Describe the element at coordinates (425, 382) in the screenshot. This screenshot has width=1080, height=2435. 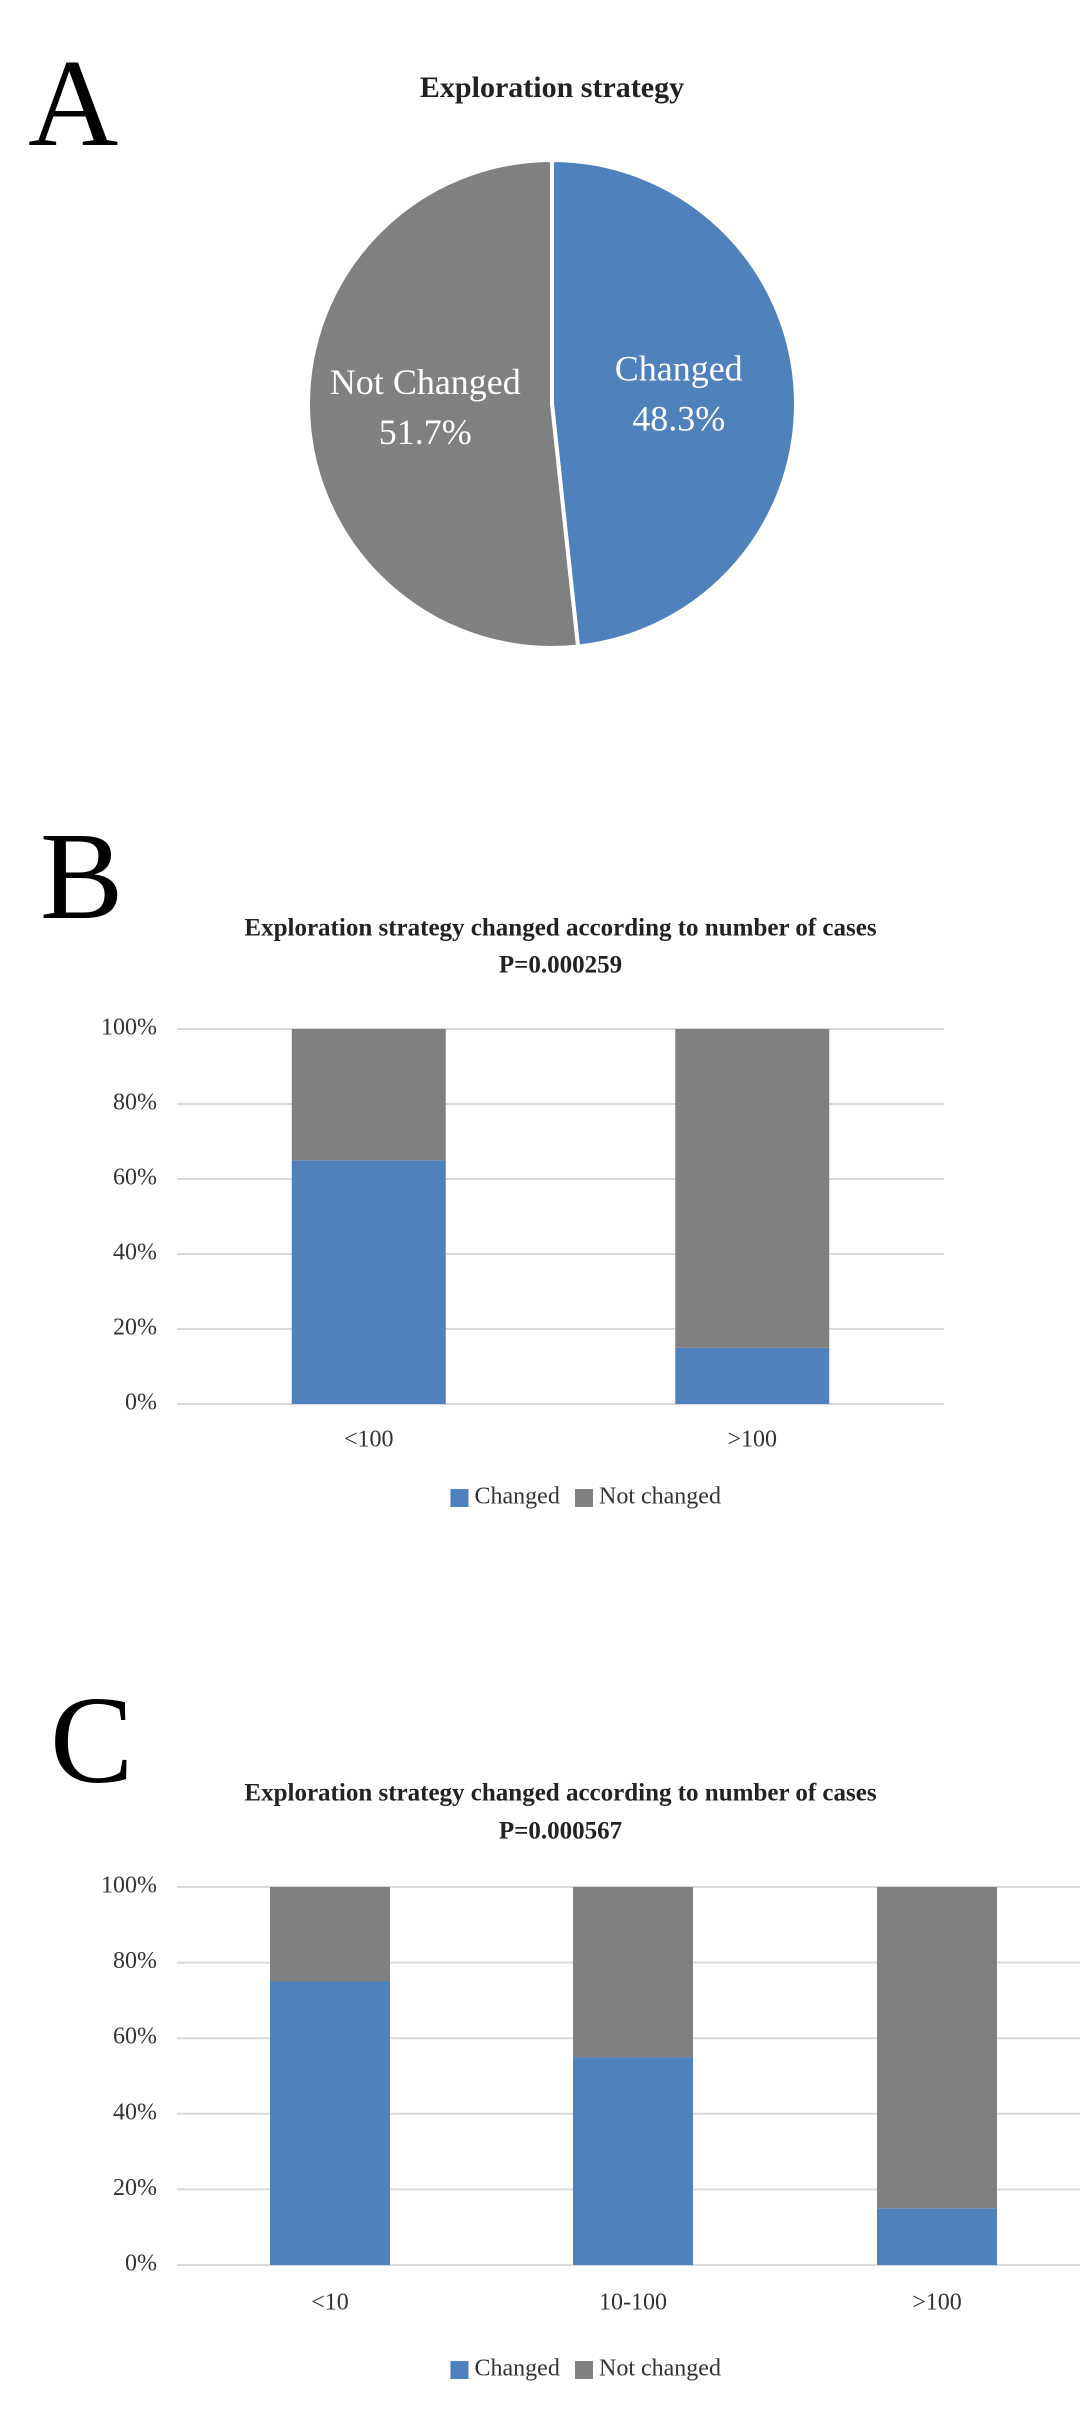
I see `slice-label: Not Changed` at that location.